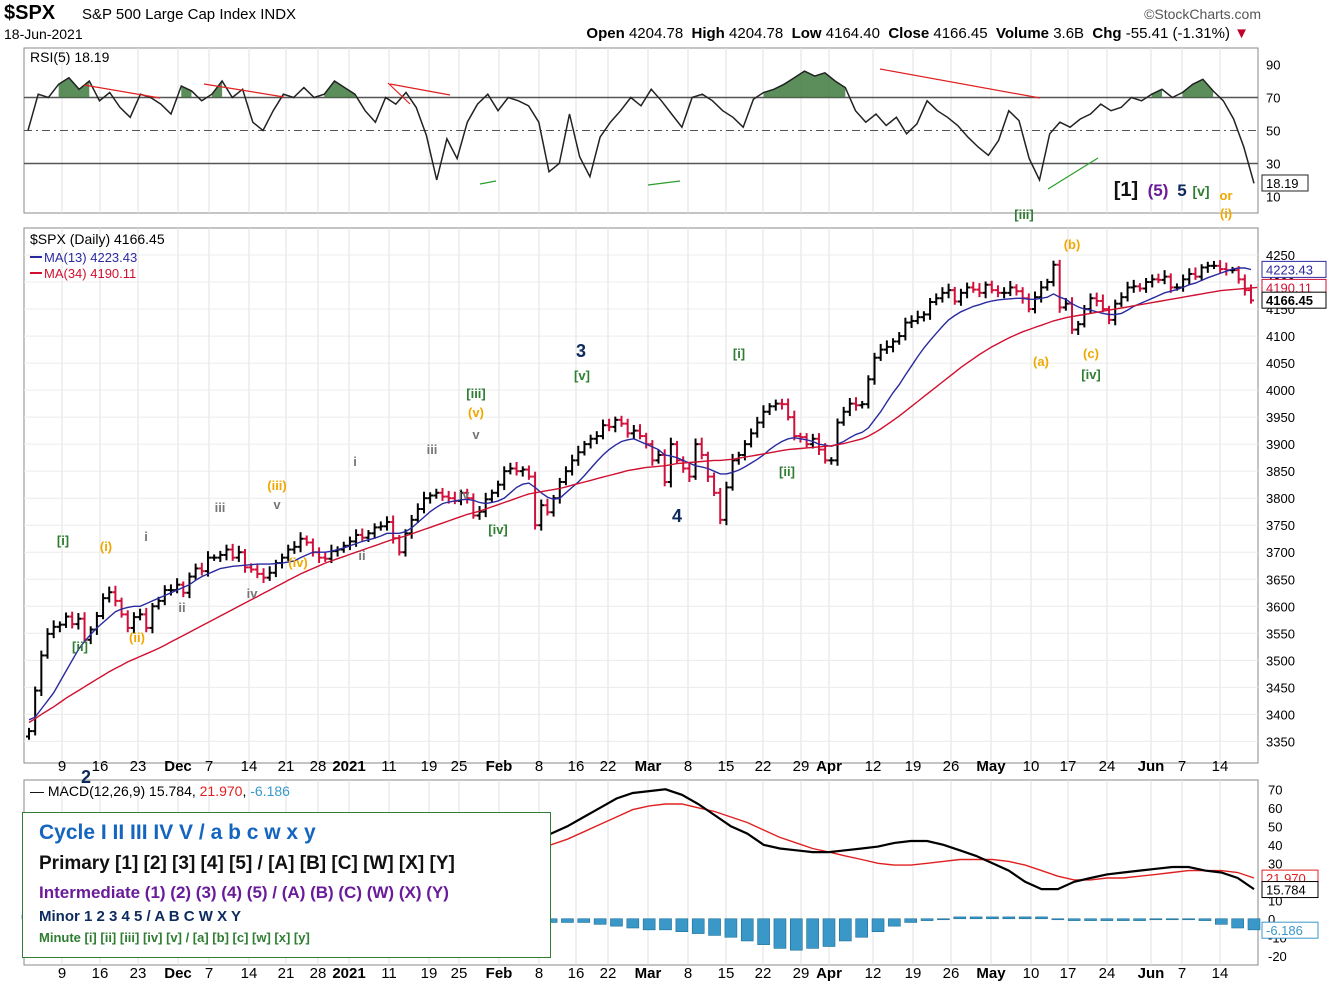 This screenshot has height=990, width=1329. Describe the element at coordinates (951, 766) in the screenshot. I see `x-tick-label: 26` at that location.